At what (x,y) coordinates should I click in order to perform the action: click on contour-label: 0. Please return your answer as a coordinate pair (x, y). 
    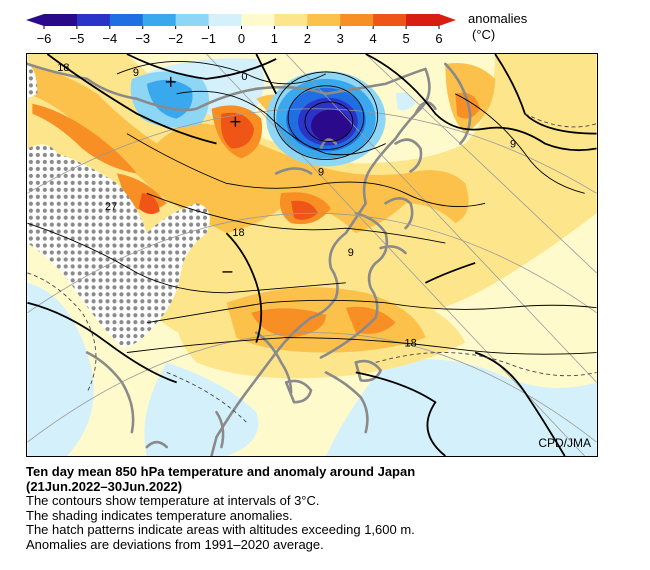
    Looking at the image, I should click on (244, 77).